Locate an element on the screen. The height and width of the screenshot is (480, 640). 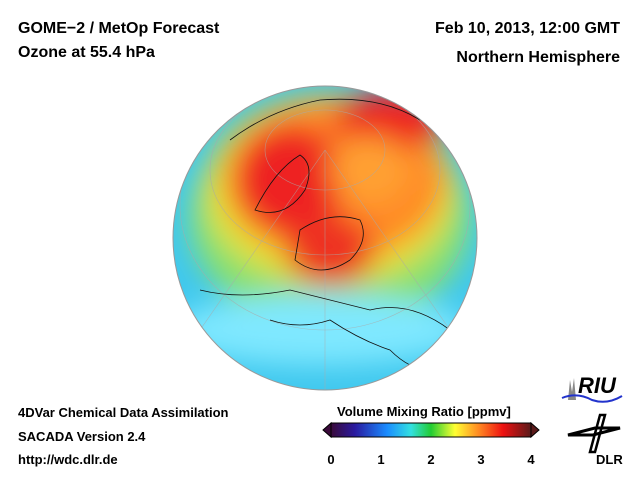
forecast-date: Feb 10, 2013, 12:00 GMT is located at coordinates (527, 28).